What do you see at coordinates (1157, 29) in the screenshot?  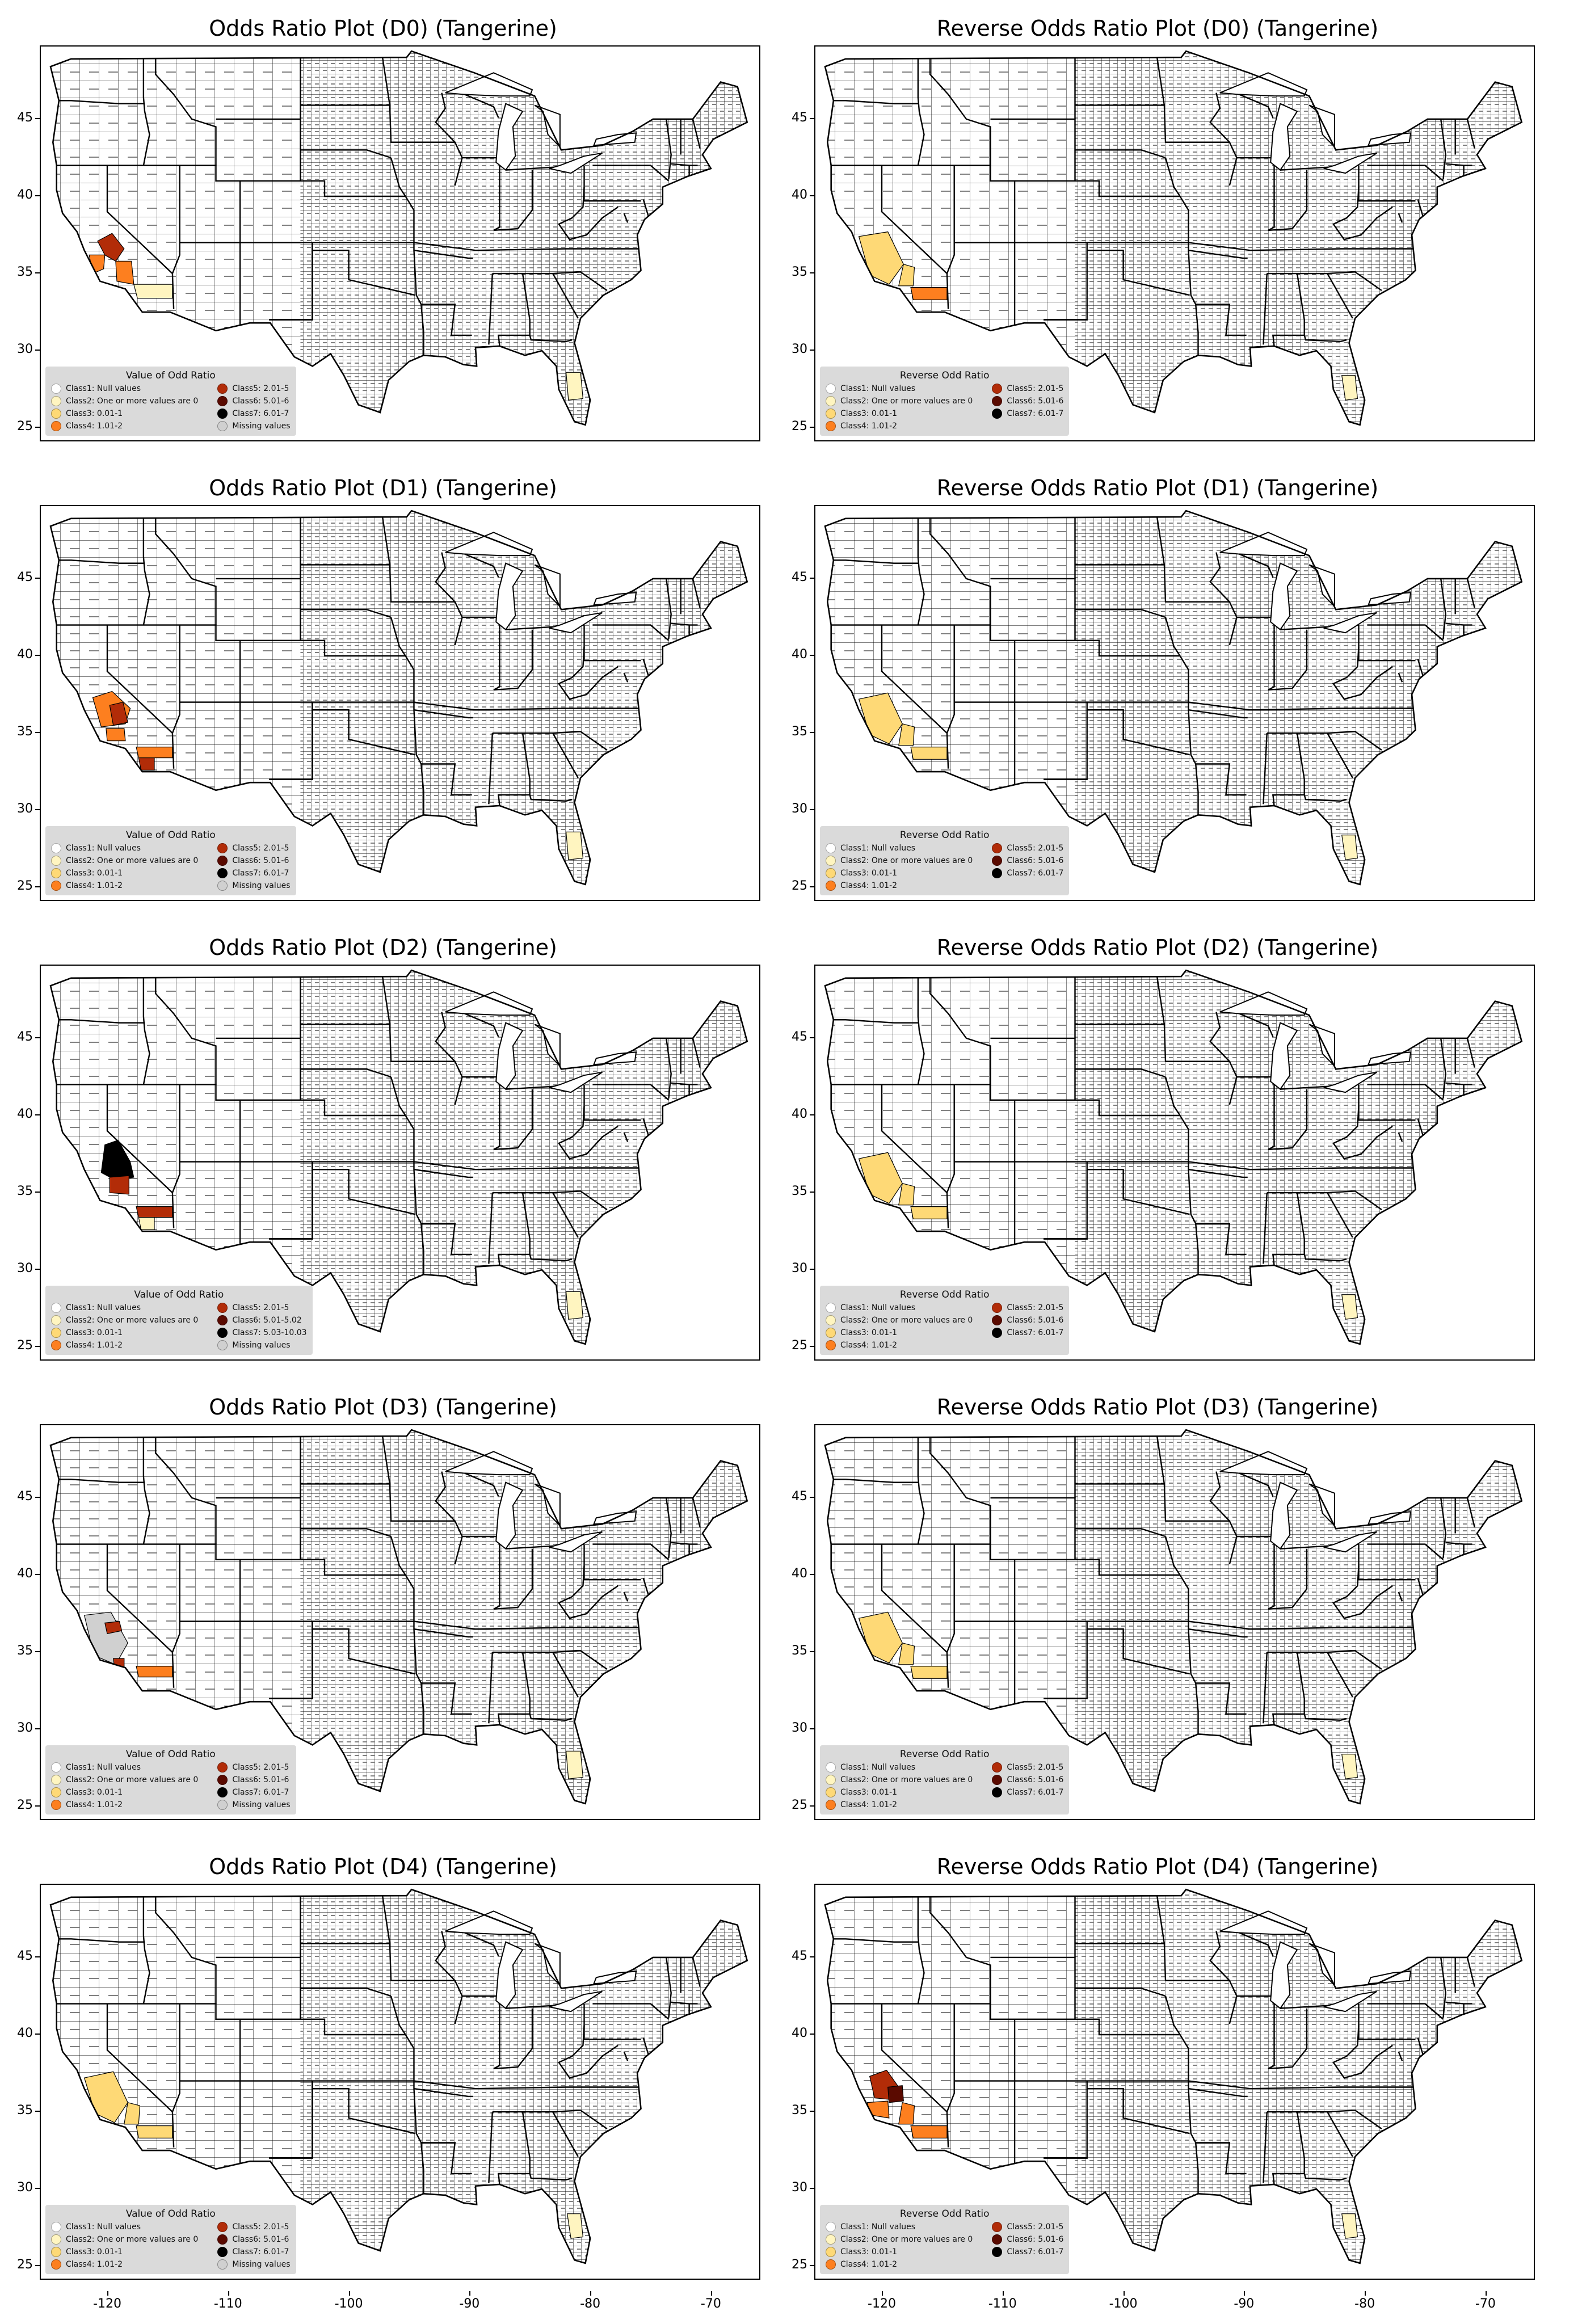 I see `panel-title: Reverse Odds Ratio Plot (D0) (Tangerine)` at bounding box center [1157, 29].